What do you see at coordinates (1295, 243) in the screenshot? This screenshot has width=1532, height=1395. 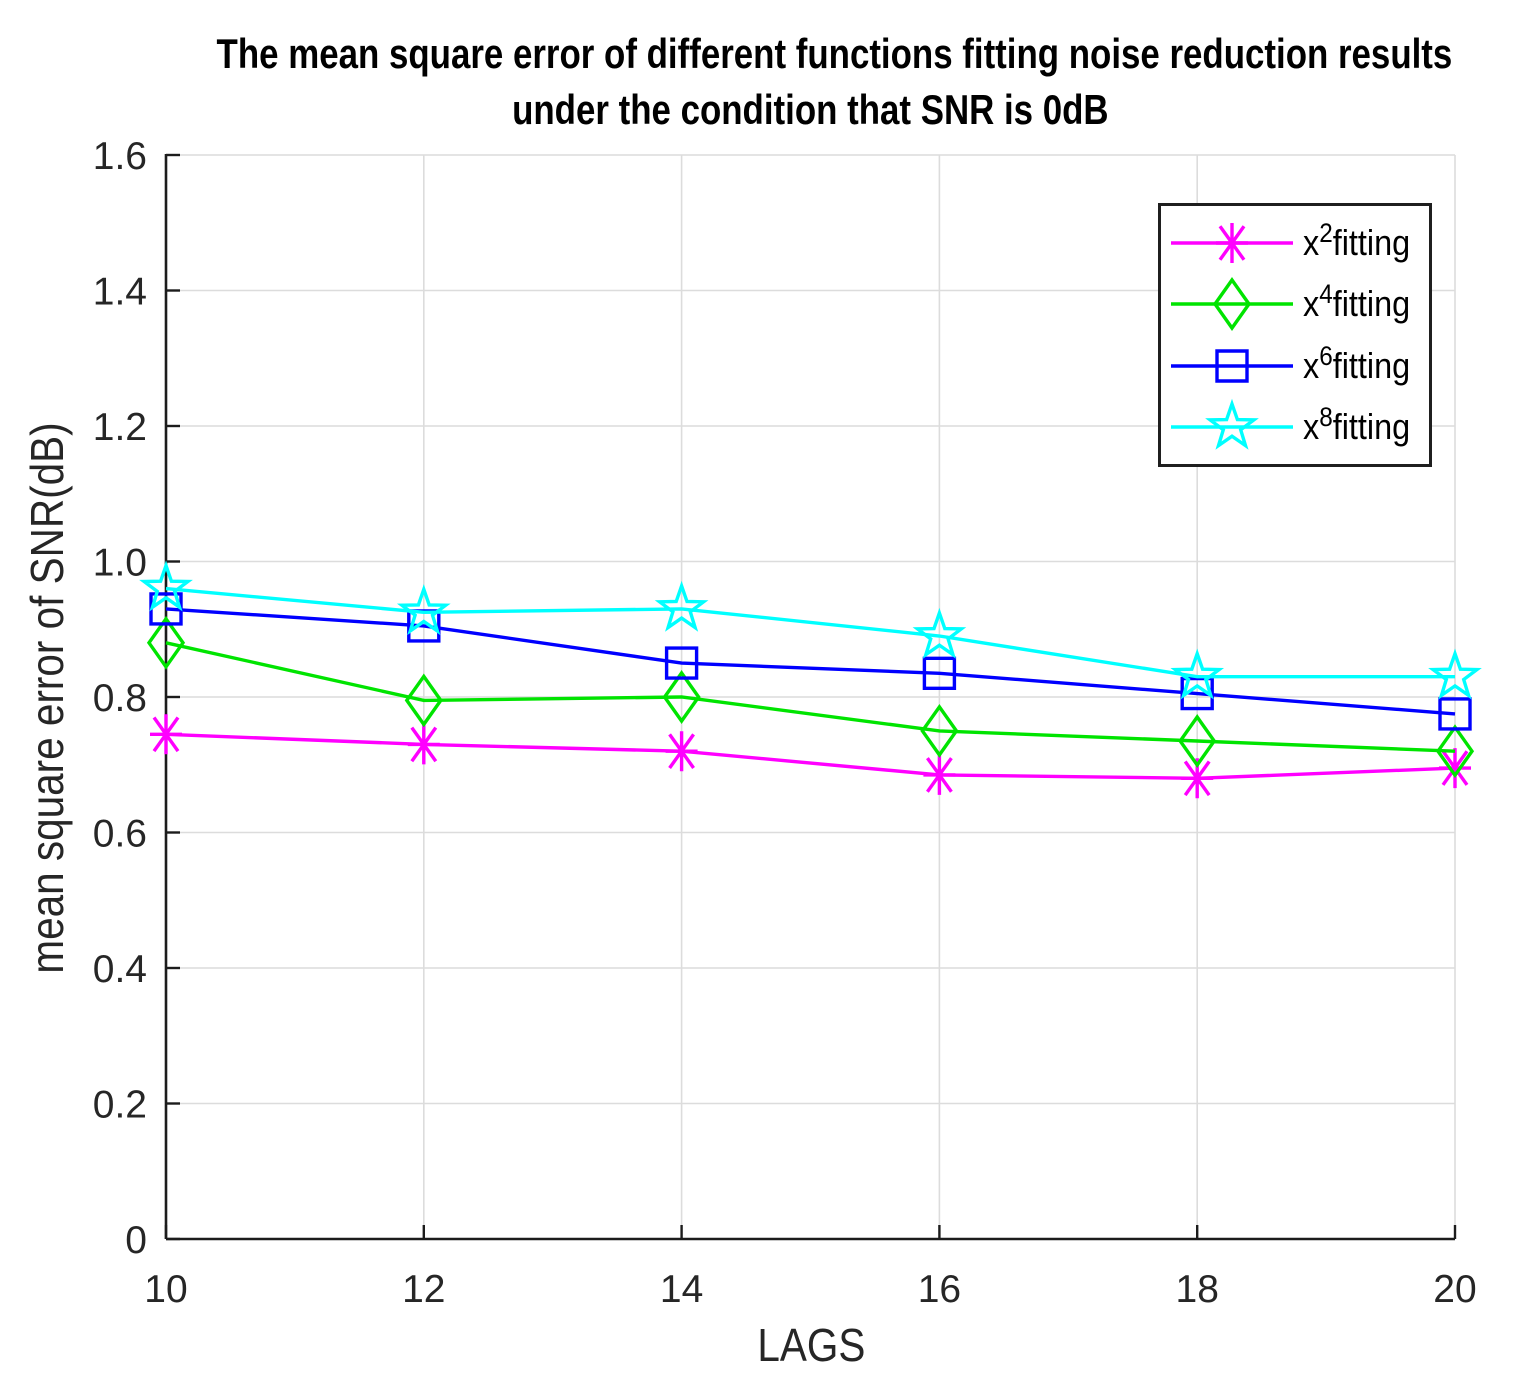 I see `legend-item-x-2-fitting: x2fitting` at bounding box center [1295, 243].